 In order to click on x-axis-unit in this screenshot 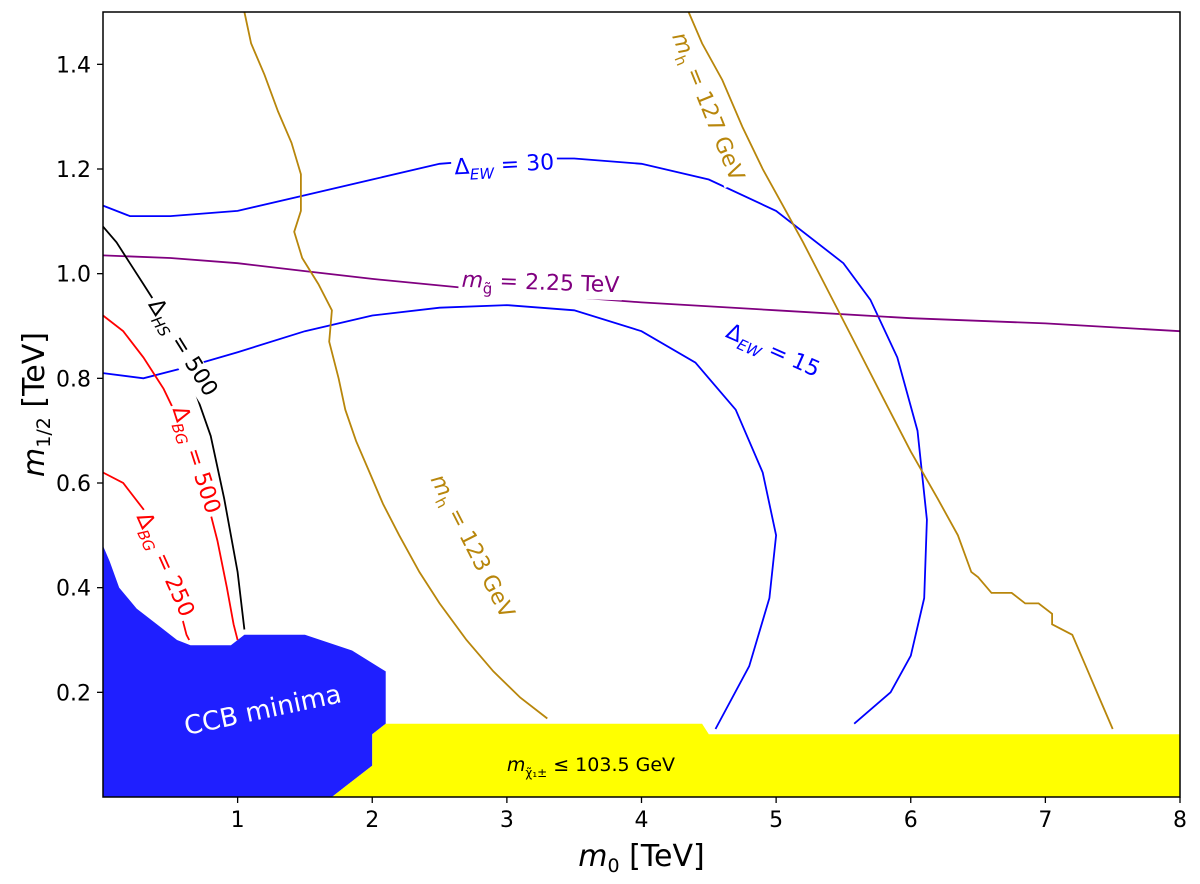, I will do `click(625, 856)`.